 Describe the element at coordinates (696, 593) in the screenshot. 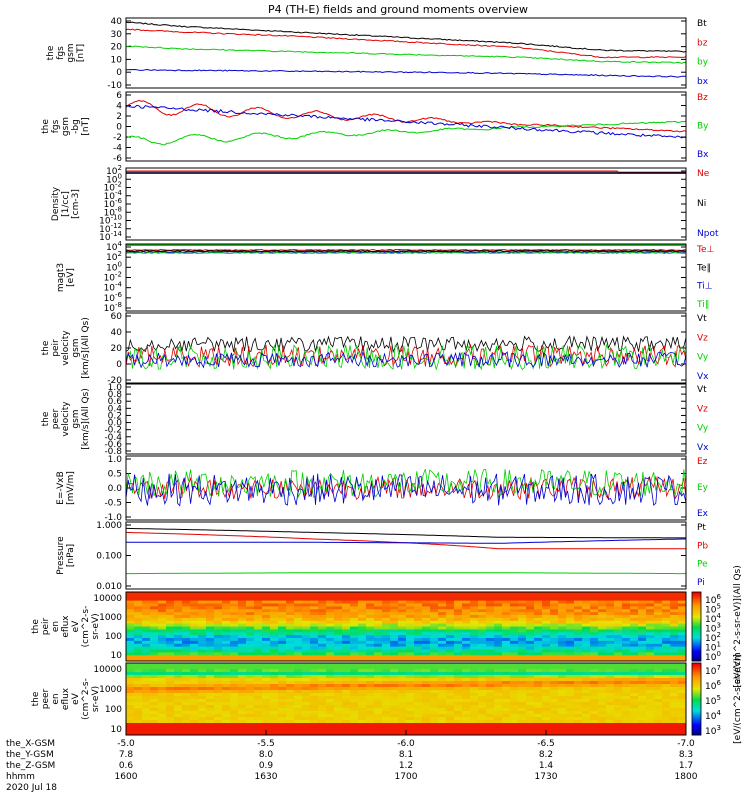

I see `colorbar-cell` at that location.